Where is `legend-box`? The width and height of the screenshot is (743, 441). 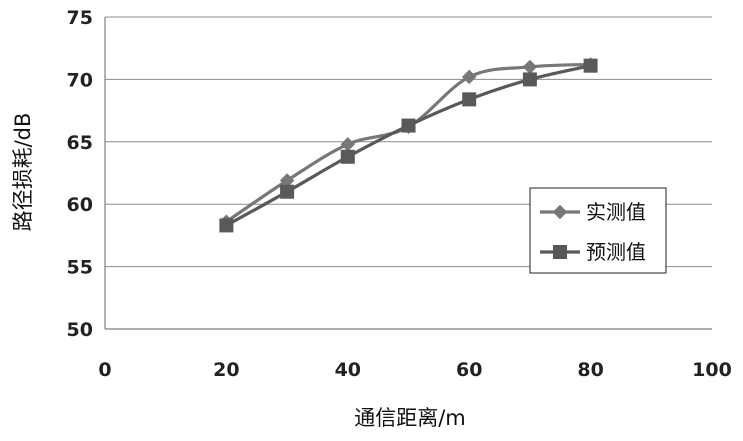
legend-box is located at coordinates (598, 230).